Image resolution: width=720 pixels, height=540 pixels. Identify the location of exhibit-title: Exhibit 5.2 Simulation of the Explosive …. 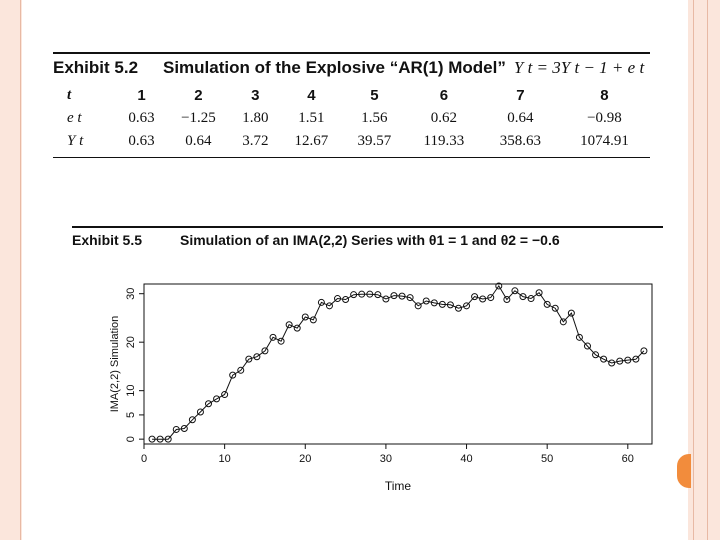
(351, 69).